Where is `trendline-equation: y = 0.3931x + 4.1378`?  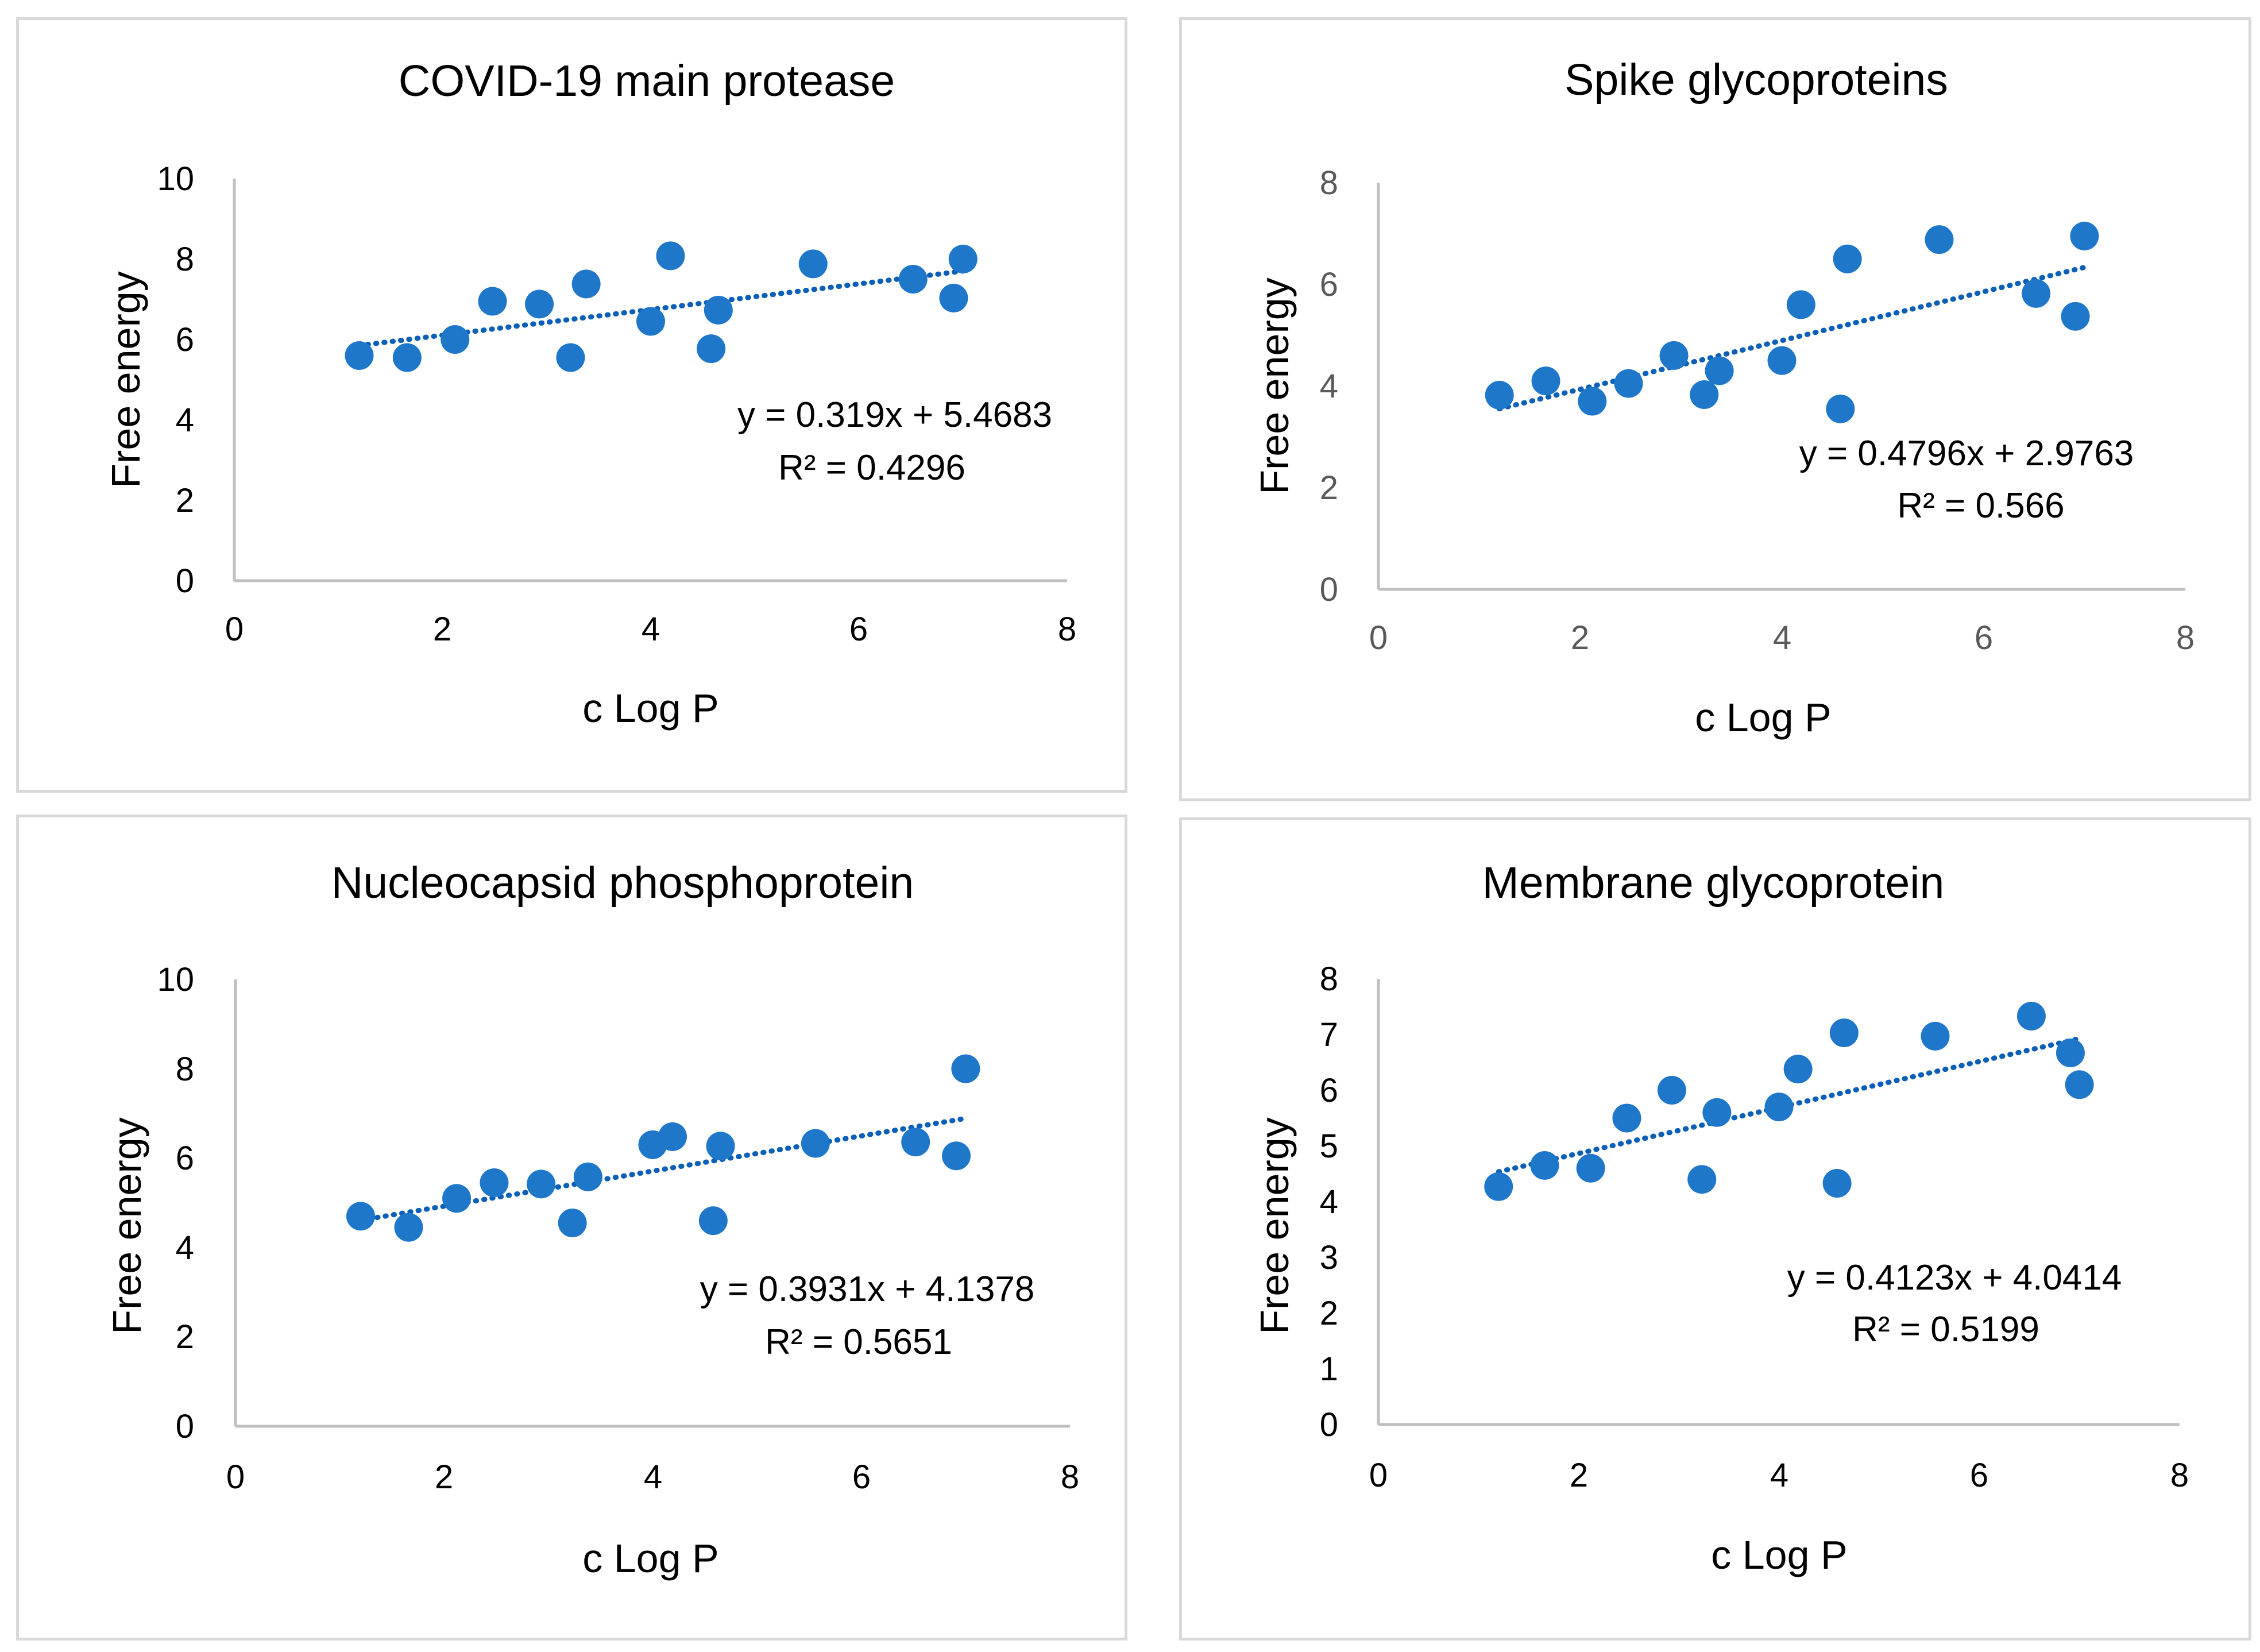 trendline-equation: y = 0.3931x + 4.1378 is located at coordinates (867, 1289).